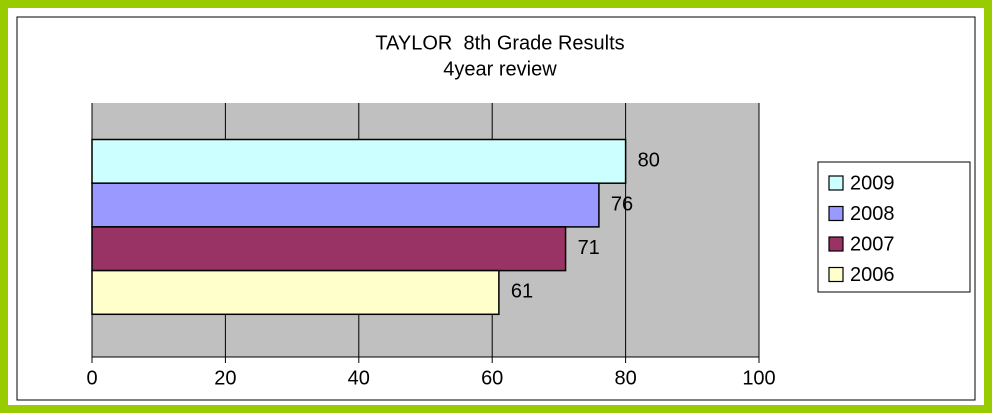 This screenshot has height=413, width=992. What do you see at coordinates (872, 244) in the screenshot?
I see `legend-label: 2007` at bounding box center [872, 244].